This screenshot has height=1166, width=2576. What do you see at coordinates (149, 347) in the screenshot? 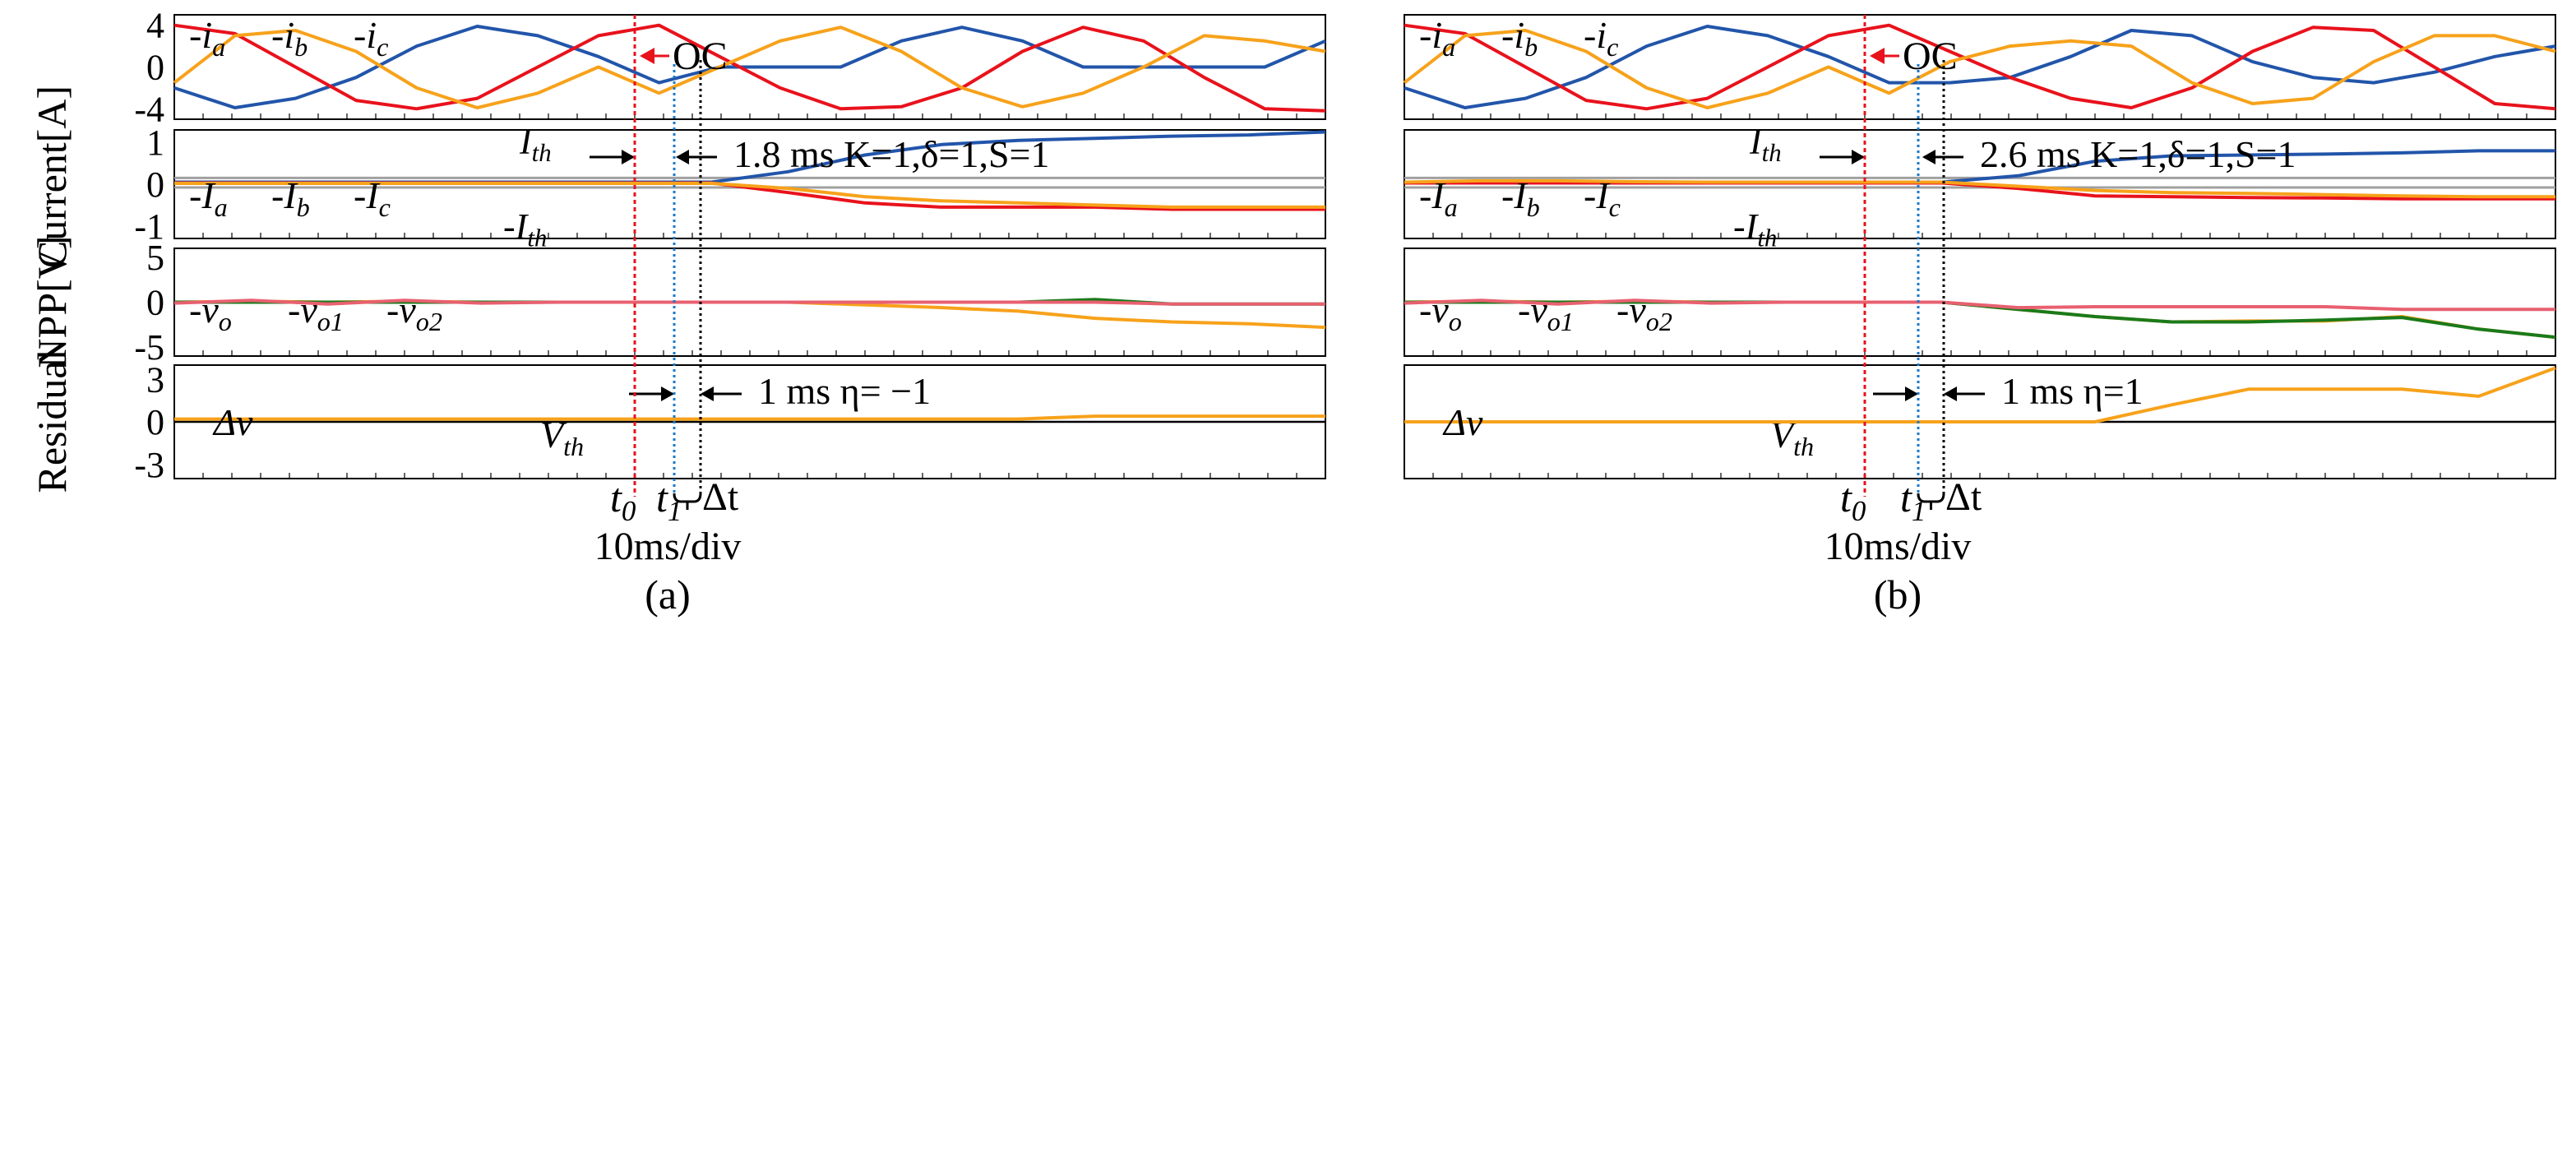
I see `y-tick-label-npp: -5` at bounding box center [149, 347].